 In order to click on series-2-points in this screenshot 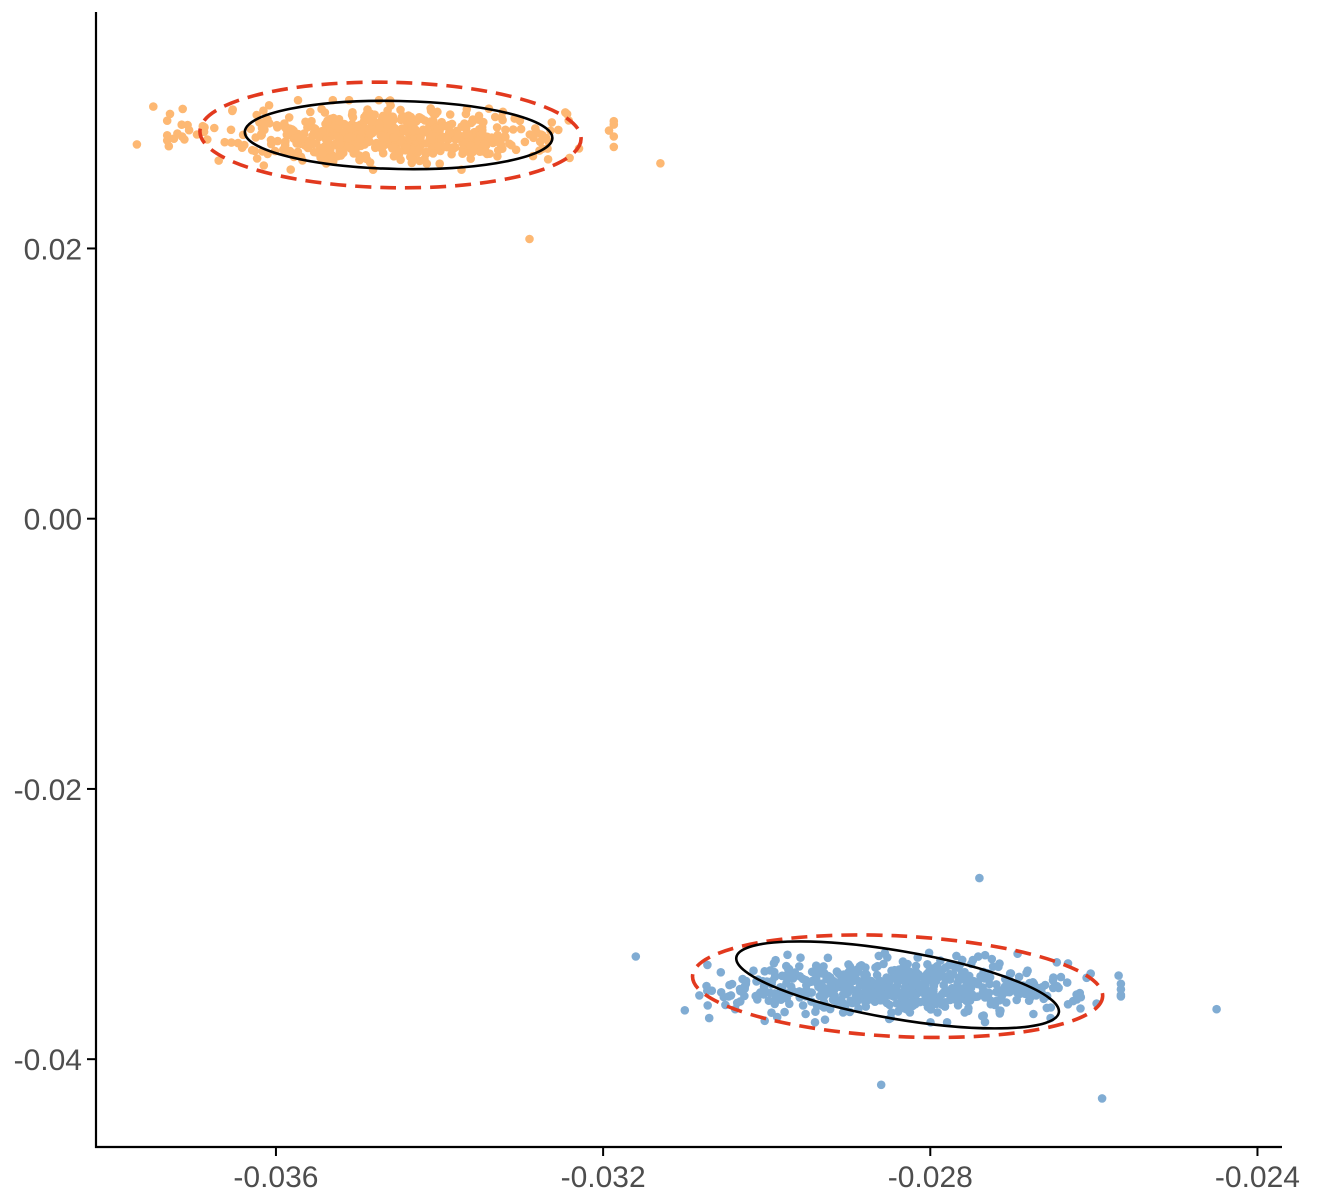, I will do `click(926, 988)`.